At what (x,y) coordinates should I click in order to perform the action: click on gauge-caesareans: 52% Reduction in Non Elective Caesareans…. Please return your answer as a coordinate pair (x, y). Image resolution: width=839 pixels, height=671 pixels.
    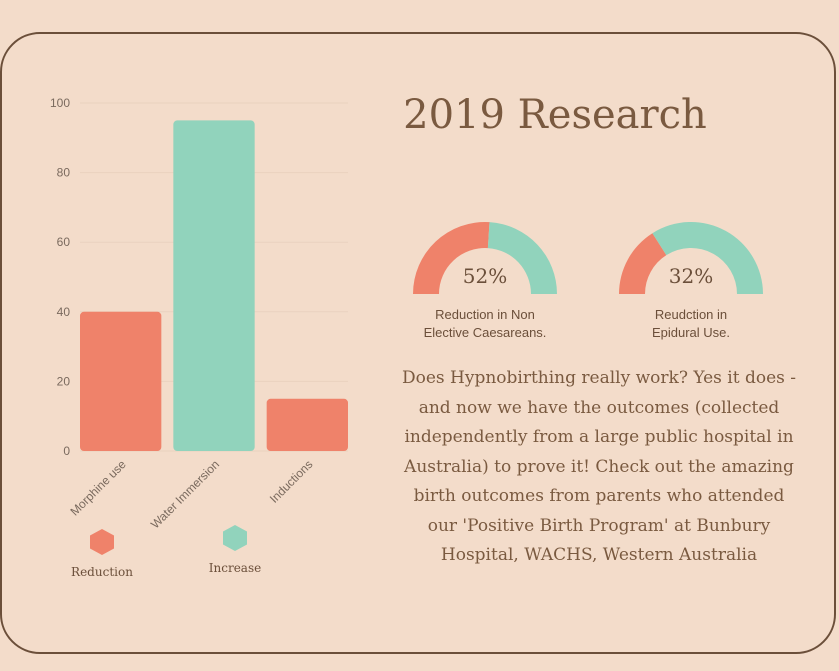
    Looking at the image, I should click on (485, 280).